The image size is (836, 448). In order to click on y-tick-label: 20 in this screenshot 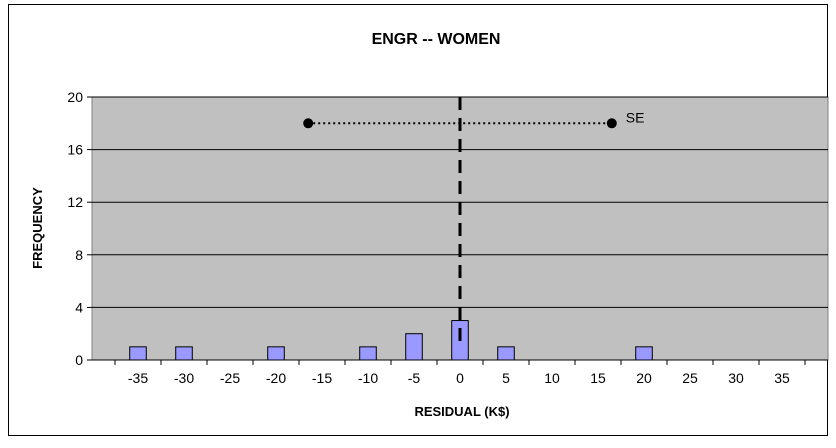, I will do `click(75, 97)`.